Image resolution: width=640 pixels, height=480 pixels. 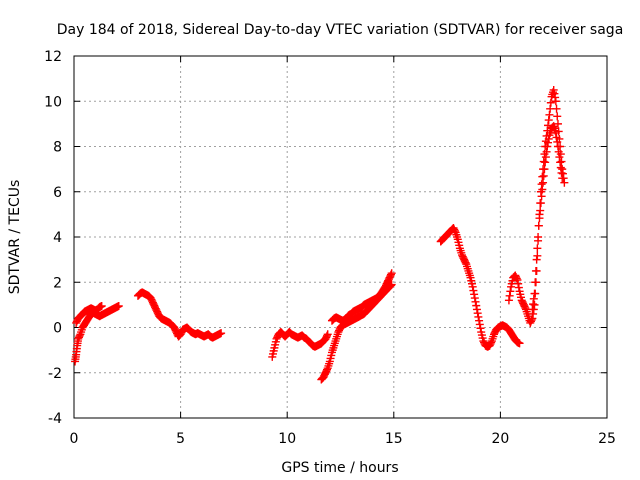 What do you see at coordinates (500, 439) in the screenshot?
I see `x-tick-label: 20` at bounding box center [500, 439].